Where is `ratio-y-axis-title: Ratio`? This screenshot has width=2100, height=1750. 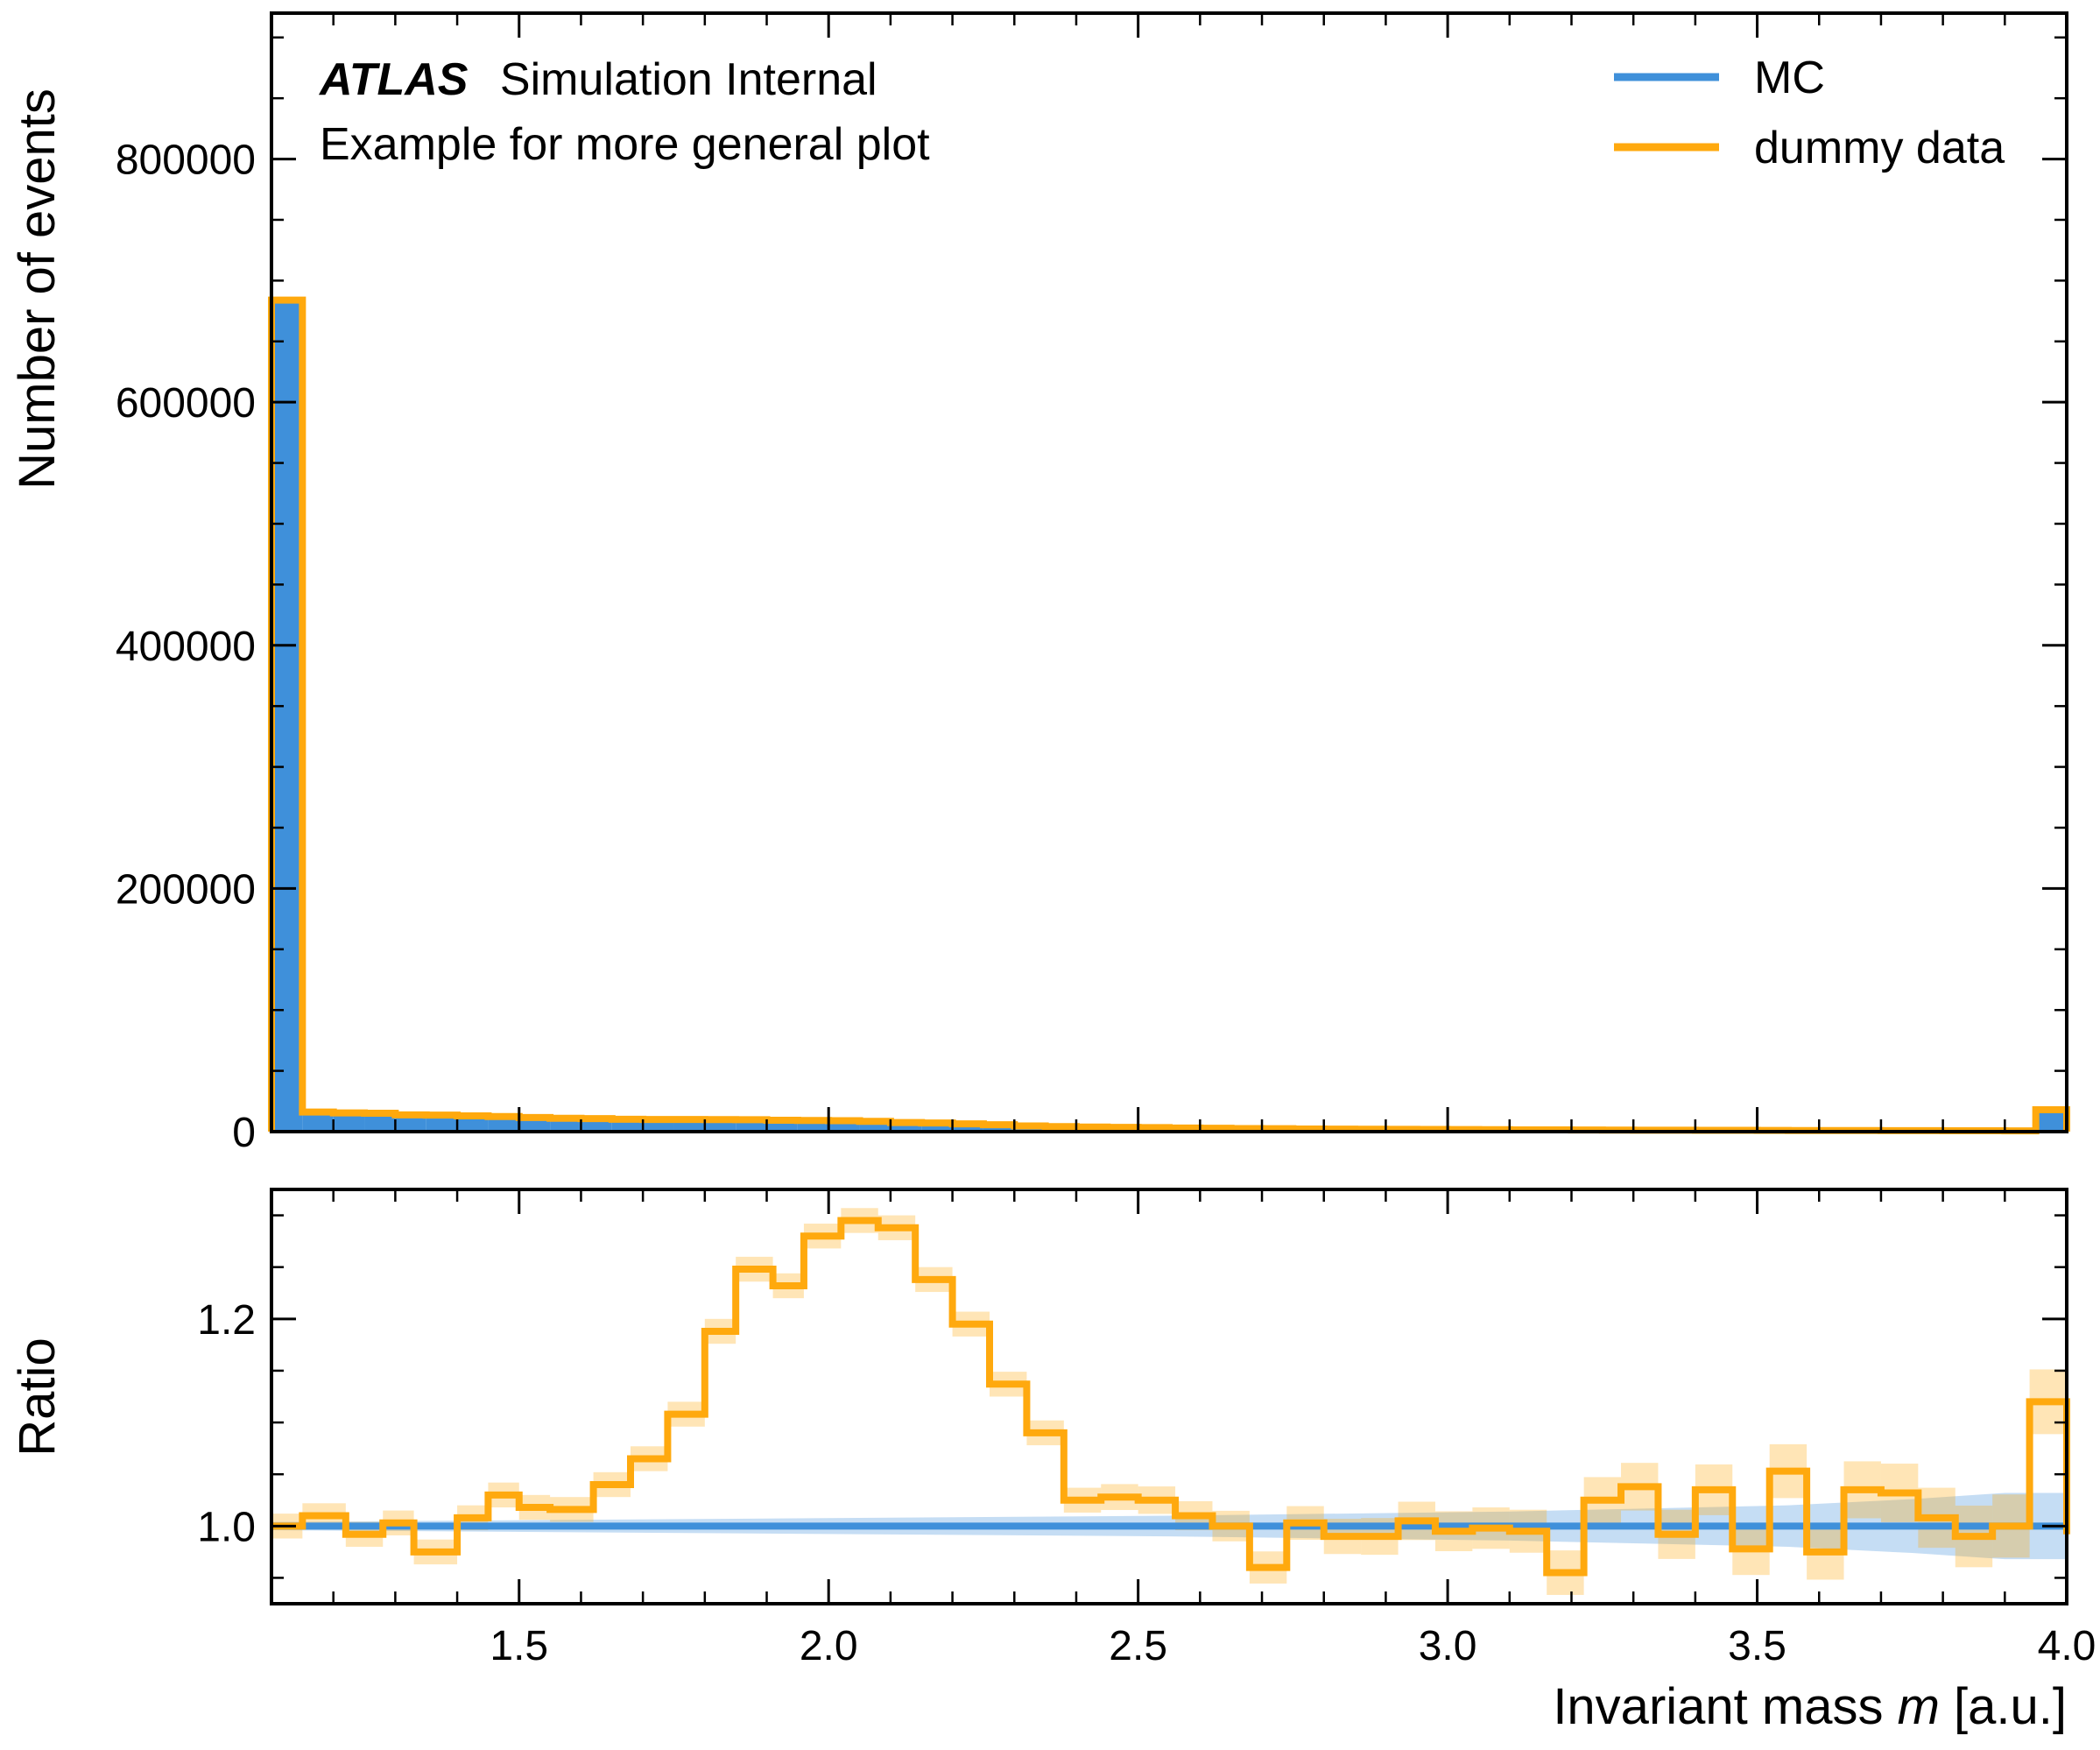 ratio-y-axis-title: Ratio is located at coordinates (37, 1396).